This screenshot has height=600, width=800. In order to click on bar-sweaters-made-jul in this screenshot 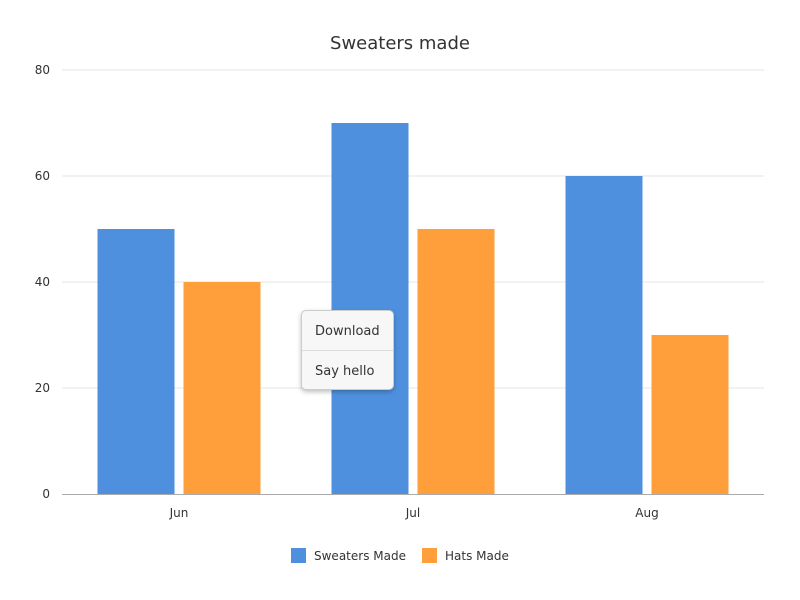, I will do `click(370, 308)`.